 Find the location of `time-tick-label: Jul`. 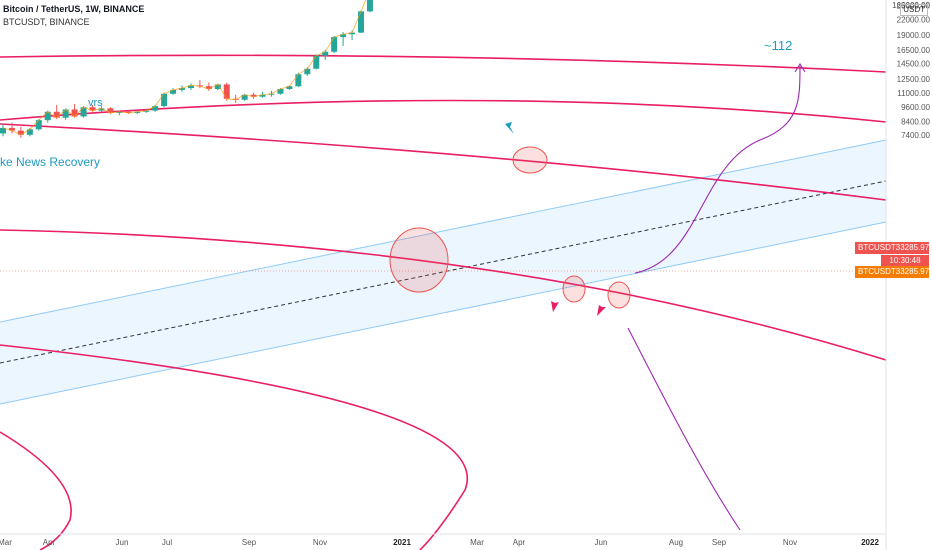

time-tick-label: Jul is located at coordinates (167, 542).